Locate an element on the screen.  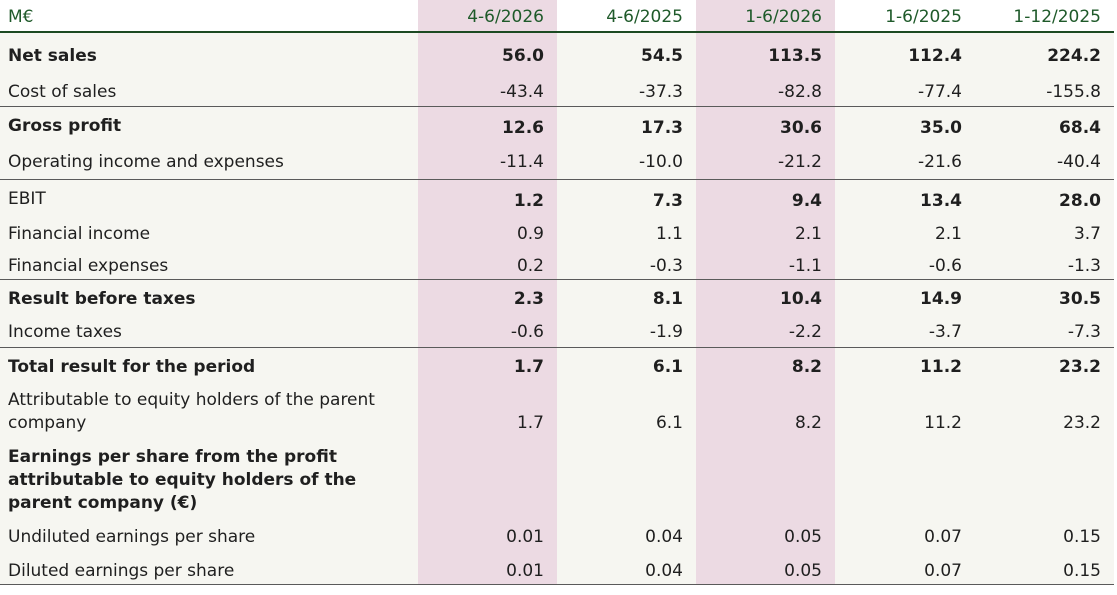
row-label: Income taxes is located at coordinates (65, 332).